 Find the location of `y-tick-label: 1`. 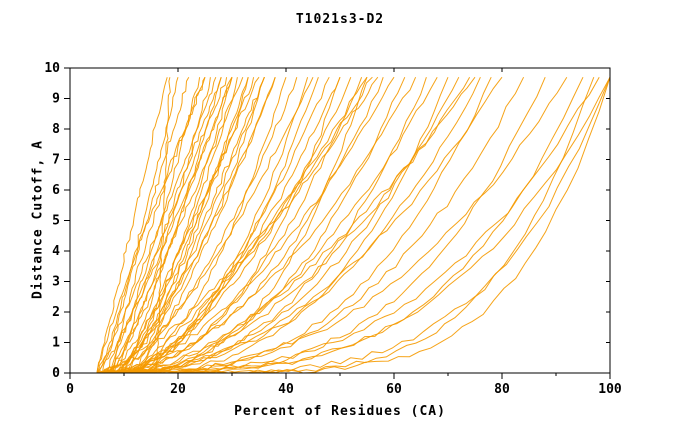

y-tick-label: 1 is located at coordinates (56, 343).